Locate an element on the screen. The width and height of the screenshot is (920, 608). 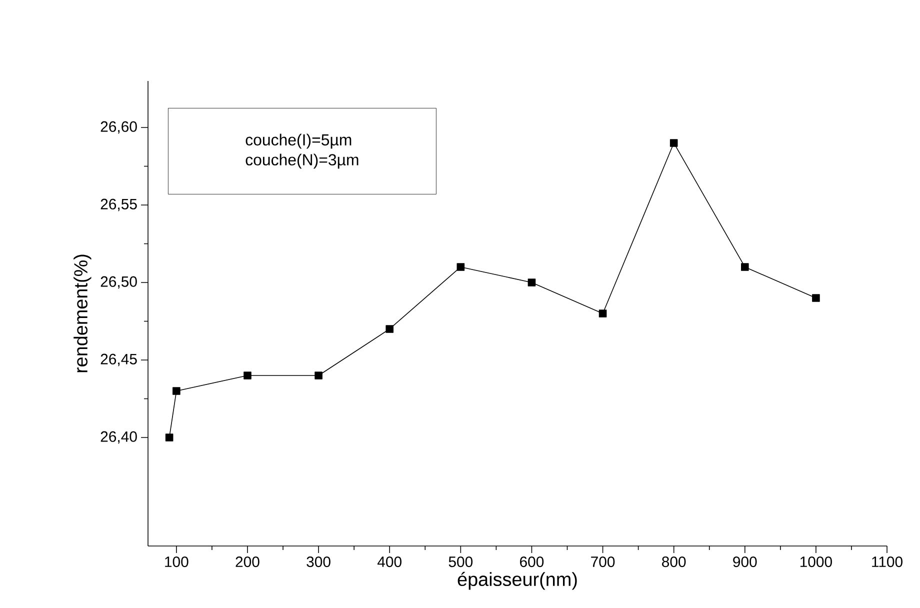
x-tick-label: 600 is located at coordinates (532, 562).